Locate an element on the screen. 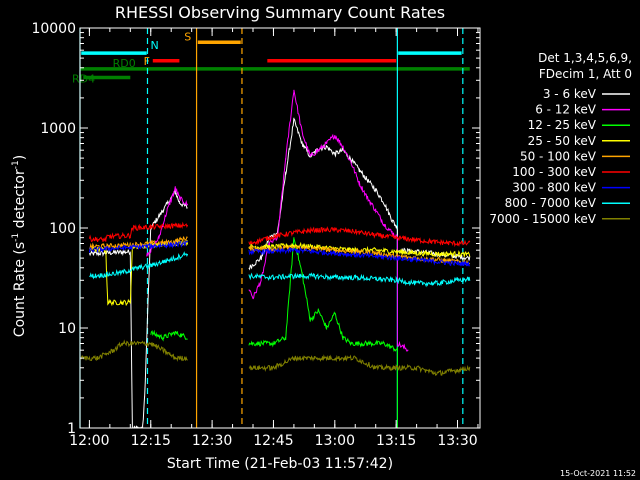 Image resolution: width=640 pixels, height=480 pixels. series-line-300-800-kev is located at coordinates (279, 253).